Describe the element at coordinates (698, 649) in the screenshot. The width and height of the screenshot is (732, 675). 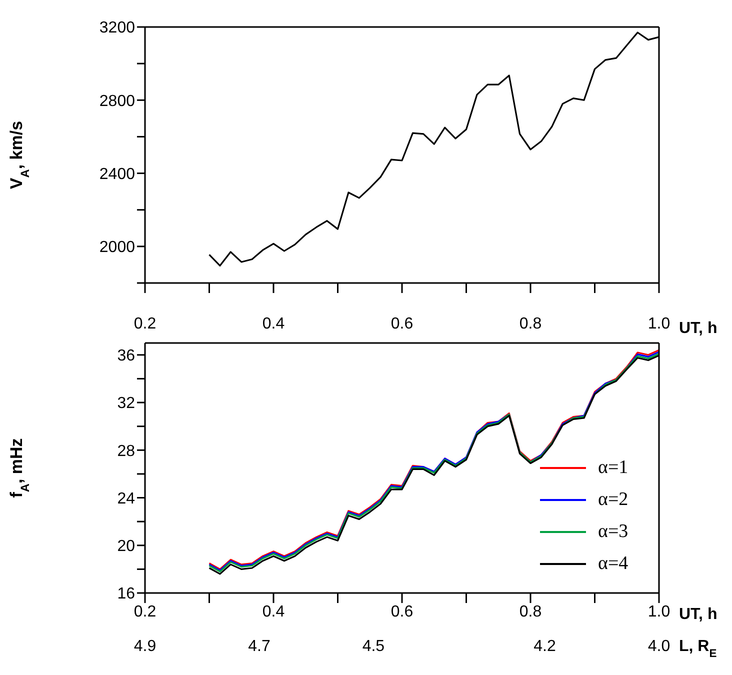
I see `x2-axis-title: L, R$_{E}$` at that location.